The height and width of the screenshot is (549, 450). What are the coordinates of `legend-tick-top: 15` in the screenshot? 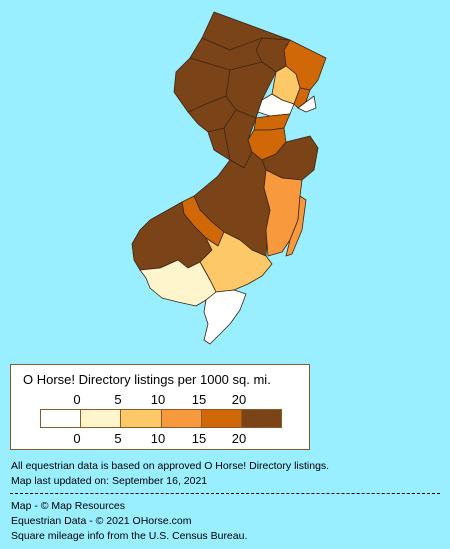 It's located at (199, 399).